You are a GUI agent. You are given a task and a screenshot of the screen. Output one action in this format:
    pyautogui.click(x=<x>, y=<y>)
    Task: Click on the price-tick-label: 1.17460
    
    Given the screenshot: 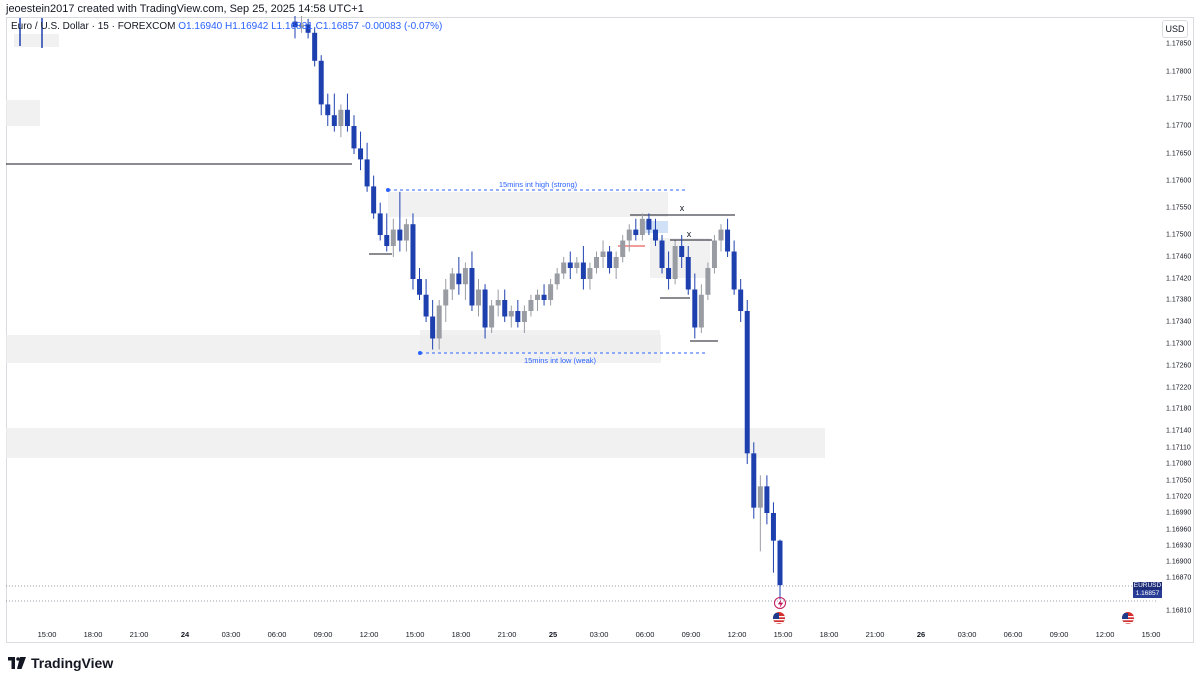 What is the action you would take?
    pyautogui.click(x=1179, y=257)
    